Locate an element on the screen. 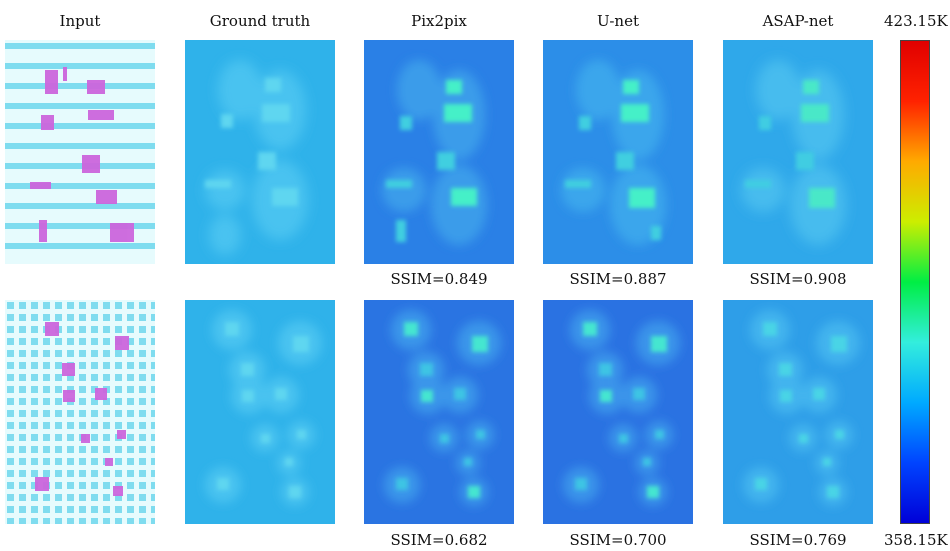 The image size is (950, 551). ssim-pix2pix-row2: SSIM=0.682 is located at coordinates (439, 540).